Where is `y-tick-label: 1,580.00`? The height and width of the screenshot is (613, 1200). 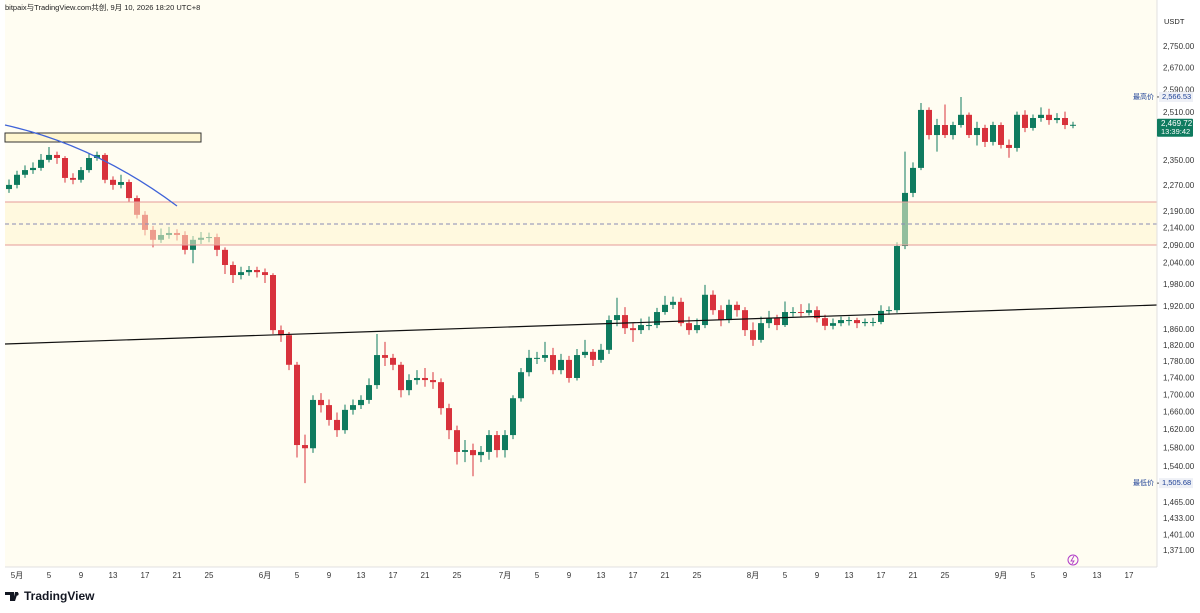
y-tick-label: 1,580.00 is located at coordinates (1179, 447).